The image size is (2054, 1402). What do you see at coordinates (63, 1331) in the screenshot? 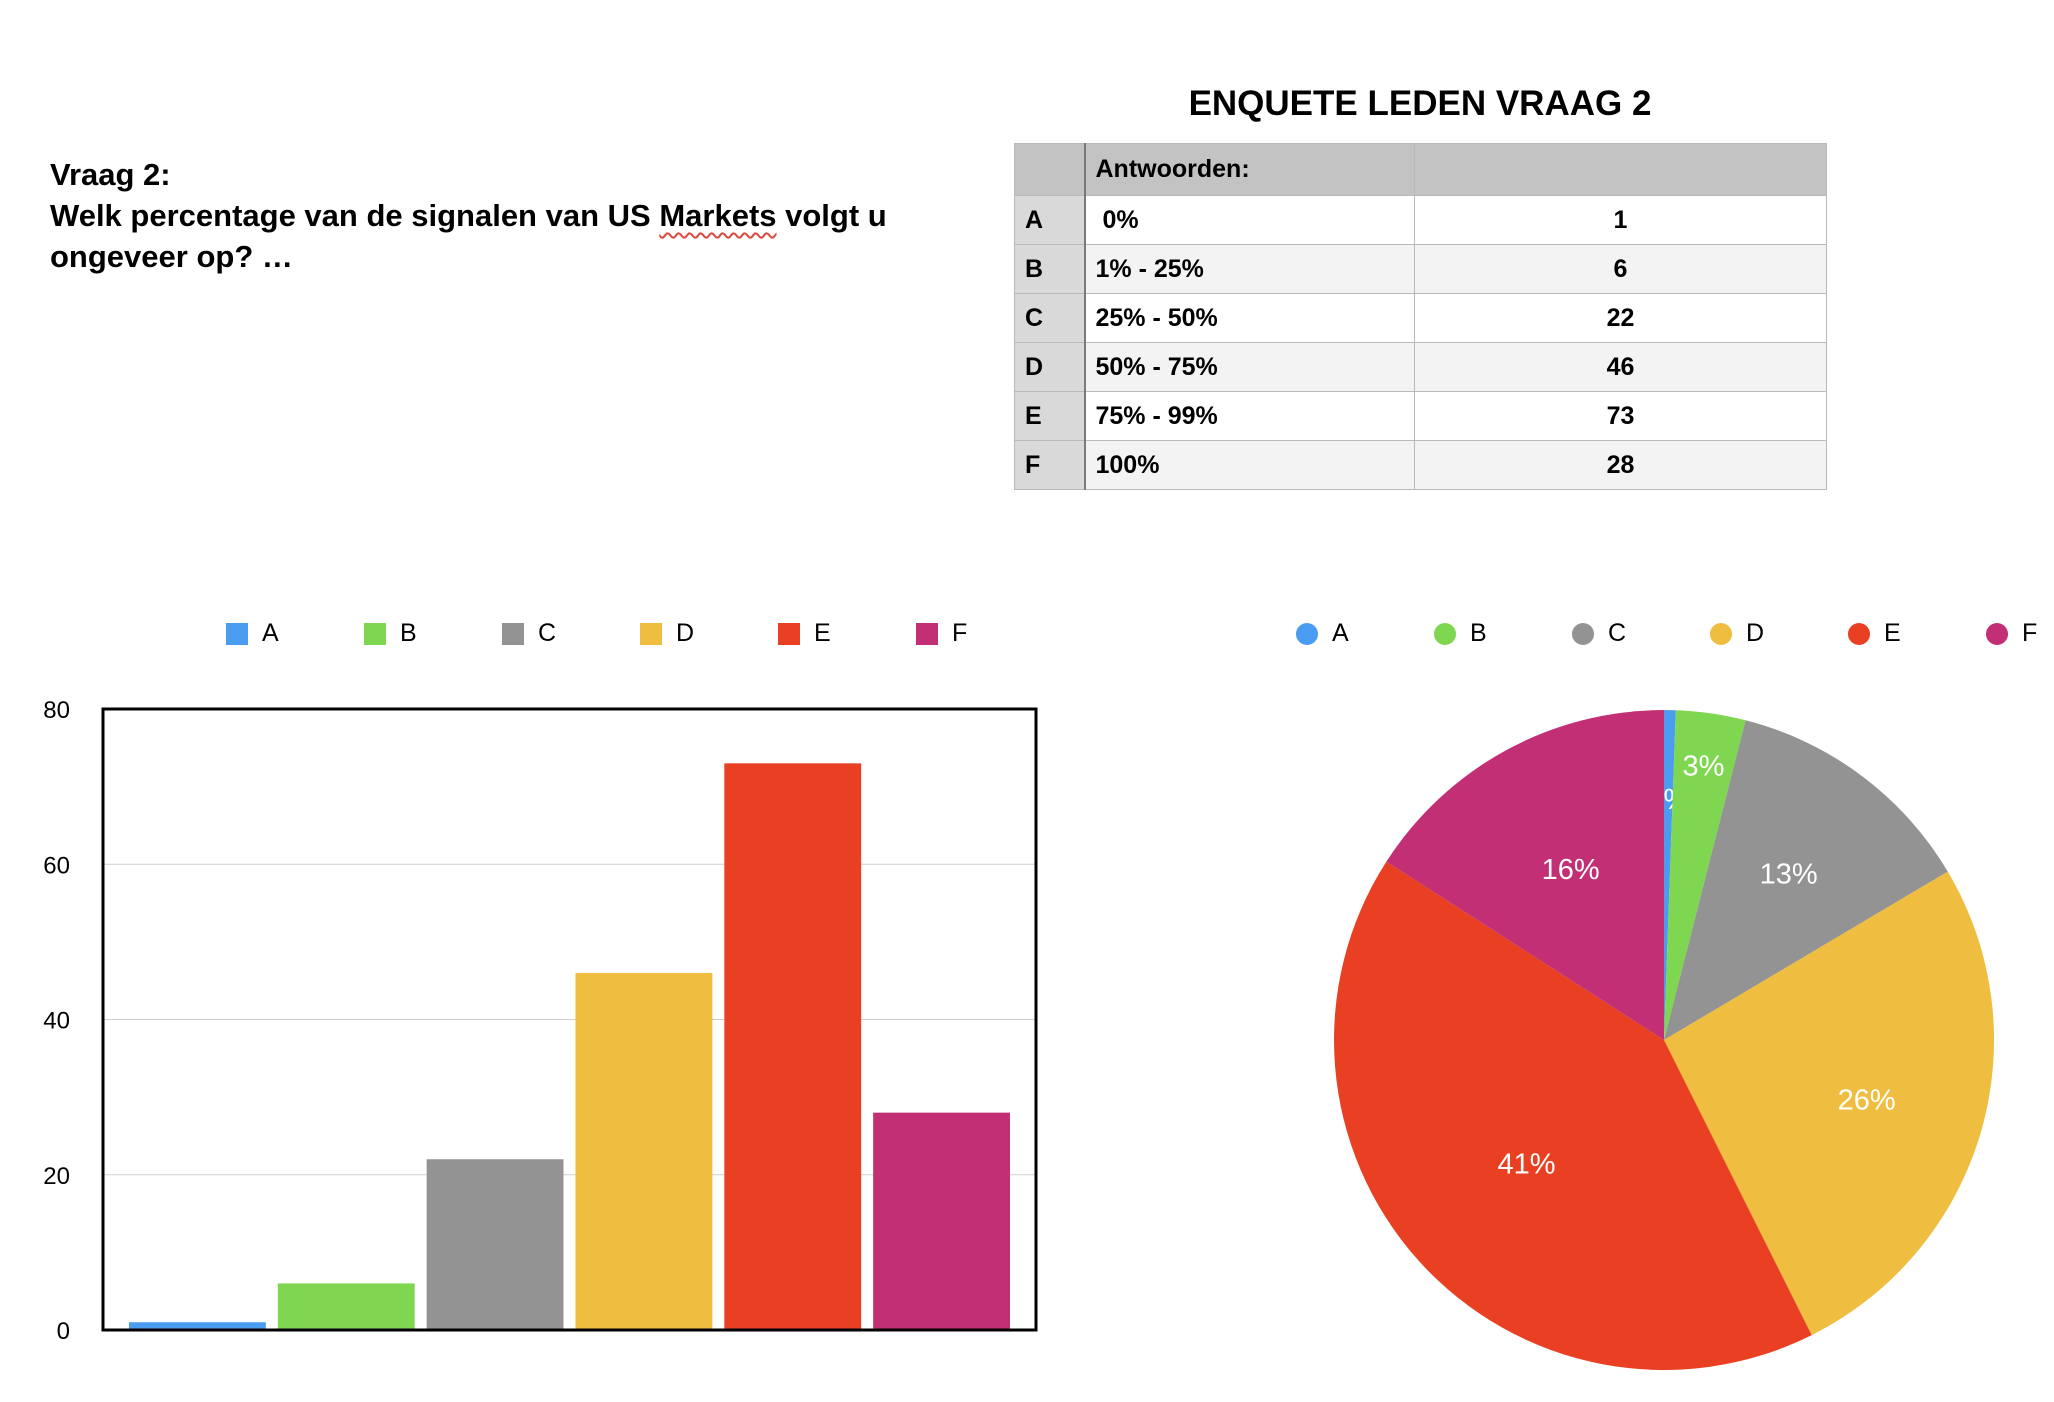
I see `bar-y-tick-label: 0` at bounding box center [63, 1331].